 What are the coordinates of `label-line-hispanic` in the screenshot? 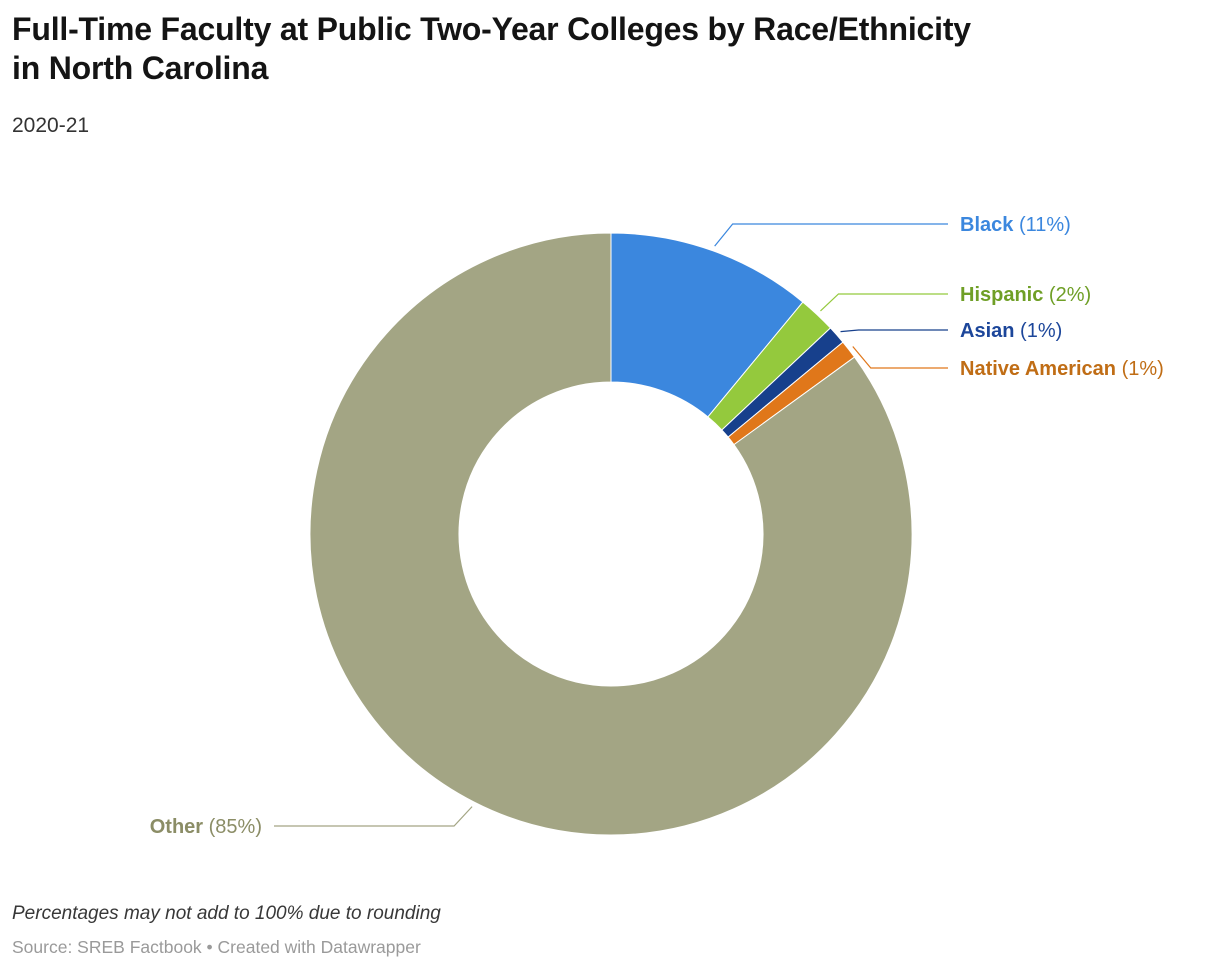 It's located at (884, 302).